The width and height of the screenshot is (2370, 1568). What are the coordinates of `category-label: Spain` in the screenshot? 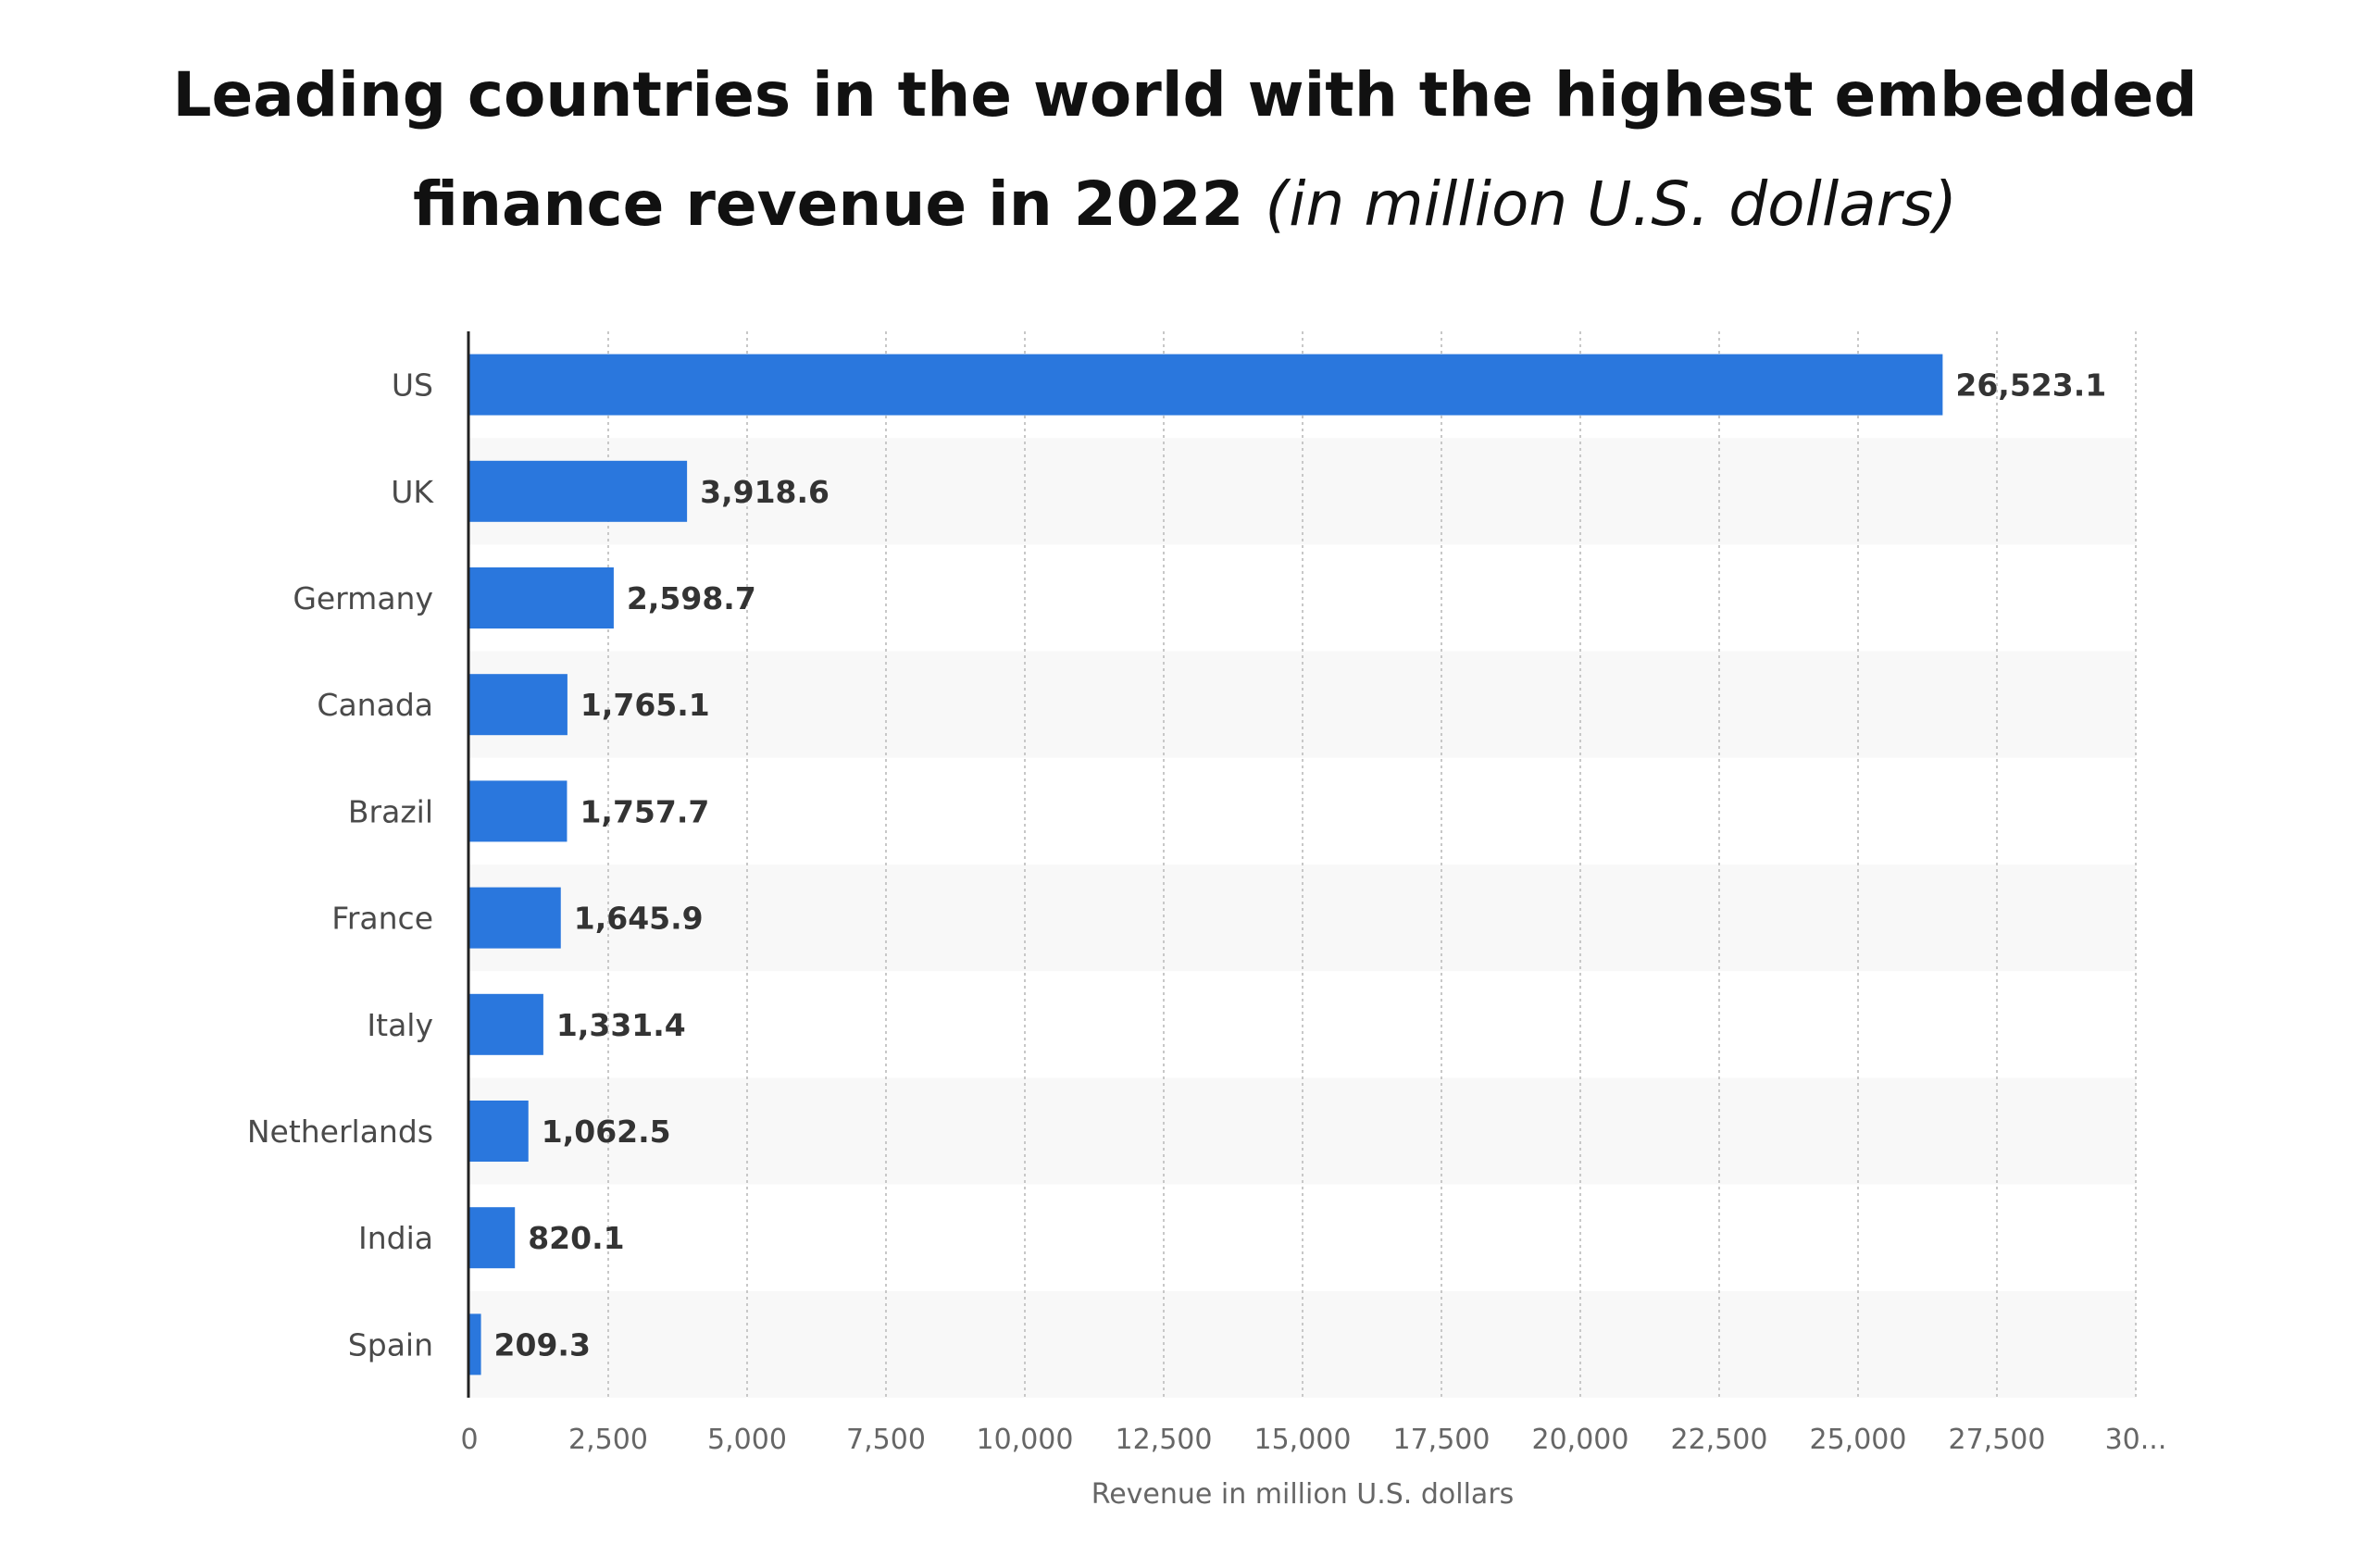 It's located at (390, 1344).